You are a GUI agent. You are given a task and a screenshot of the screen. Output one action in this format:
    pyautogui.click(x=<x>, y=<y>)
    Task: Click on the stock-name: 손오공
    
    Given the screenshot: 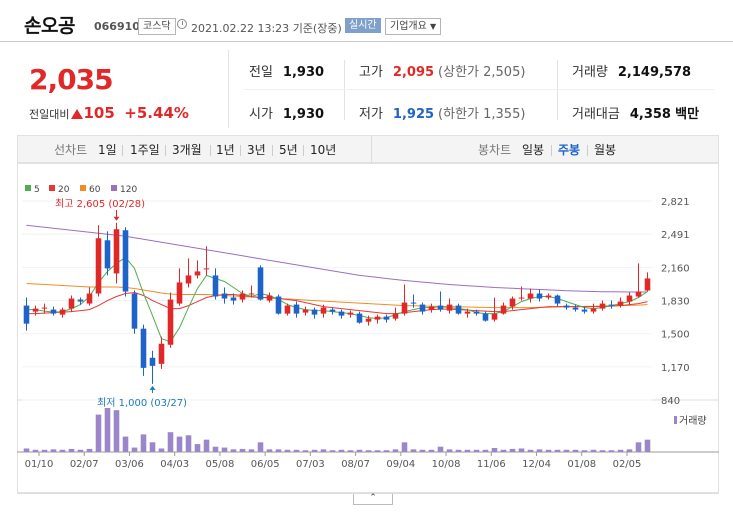 What is the action you would take?
    pyautogui.click(x=49, y=26)
    